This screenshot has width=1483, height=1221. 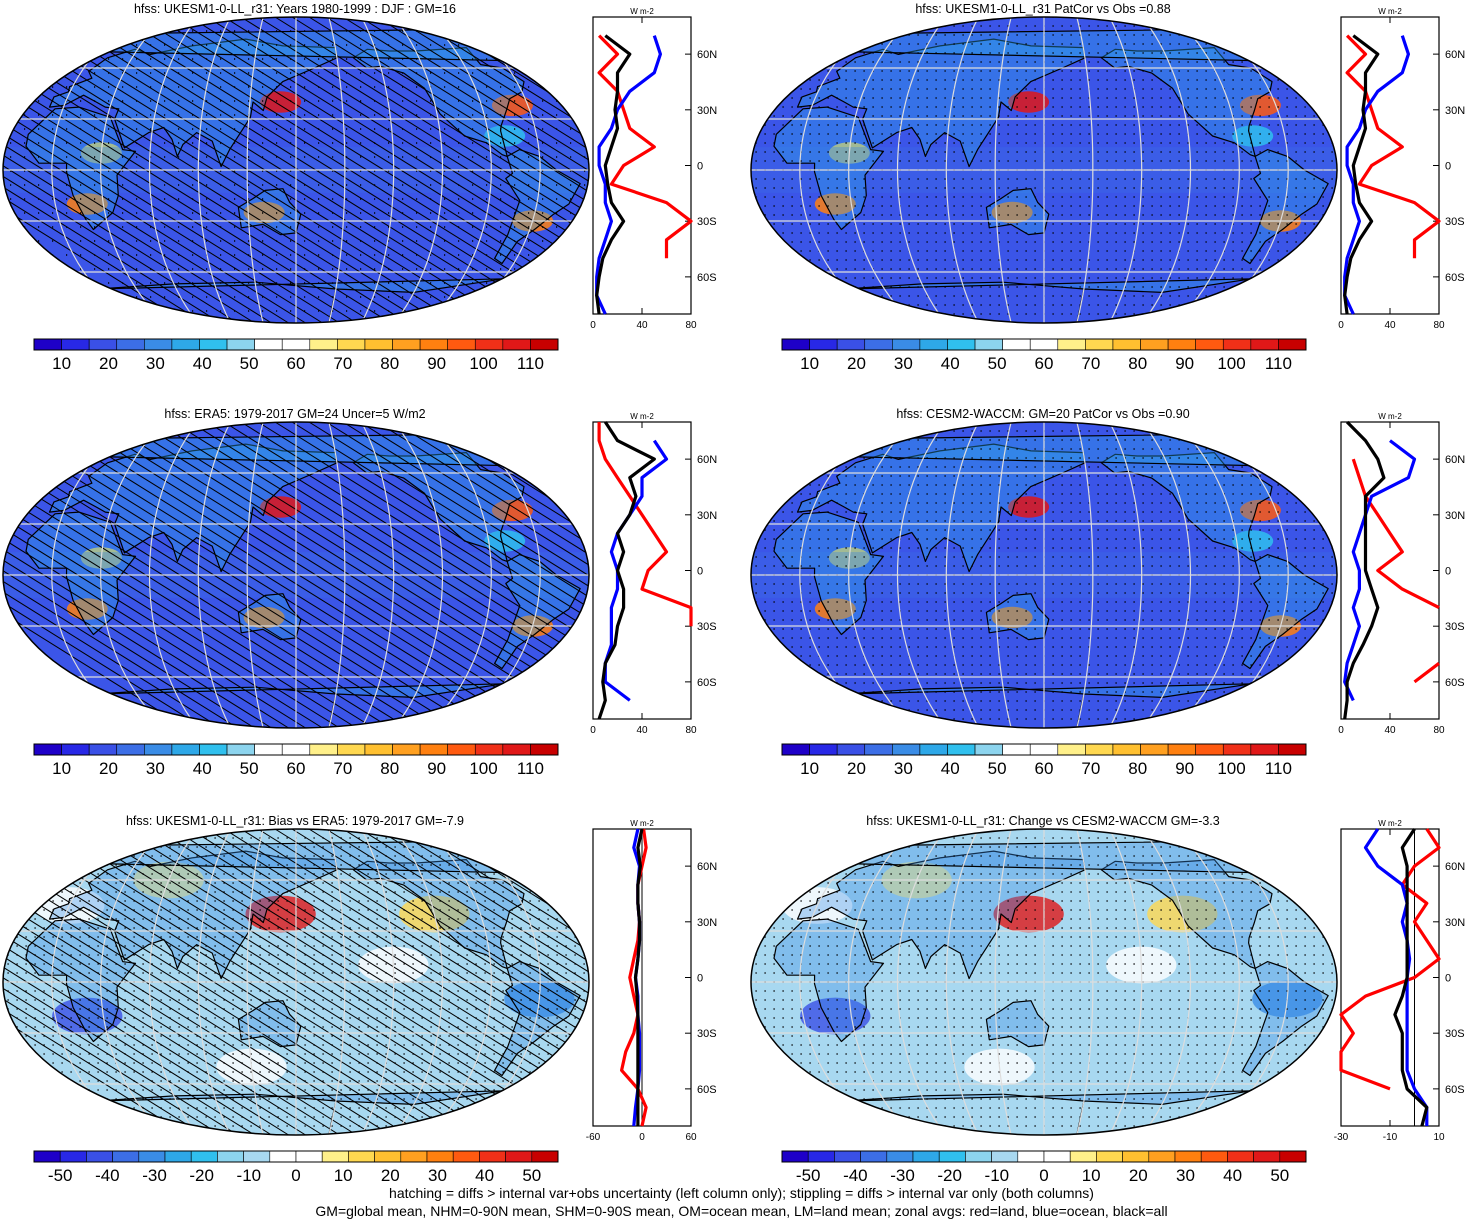 I want to click on zonal-line-land, so click(x=1395, y=571).